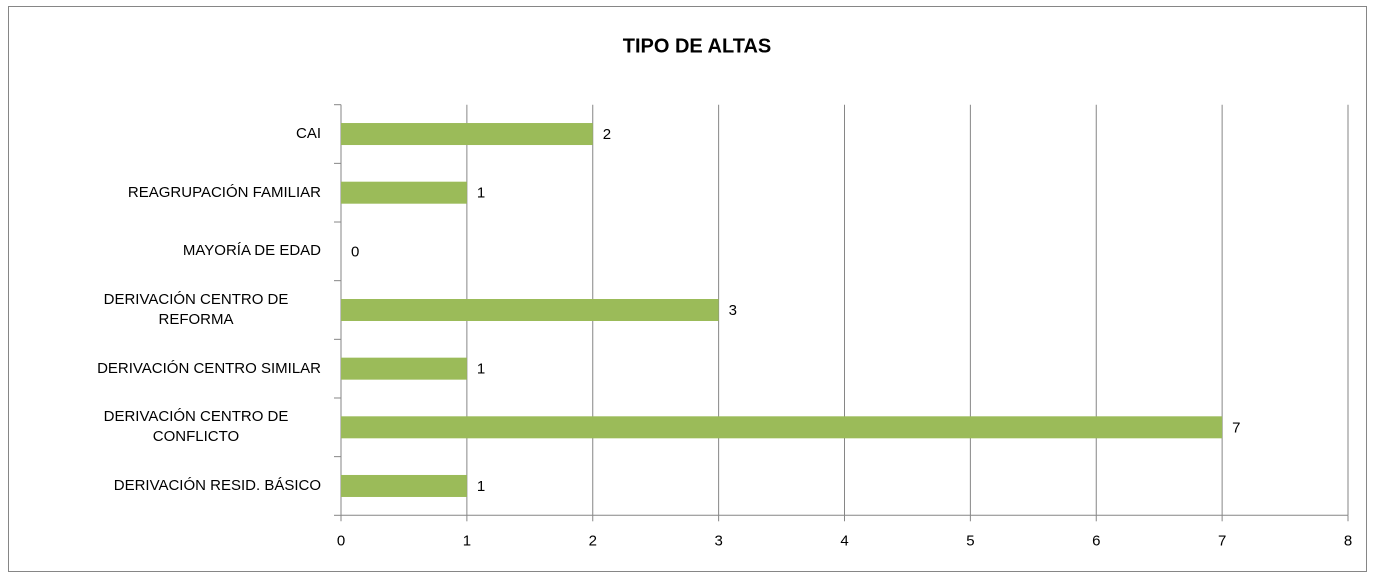 The width and height of the screenshot is (1375, 578). Describe the element at coordinates (251, 251) in the screenshot. I see `y-tick-label: MAYORÍA DE EDAD` at that location.